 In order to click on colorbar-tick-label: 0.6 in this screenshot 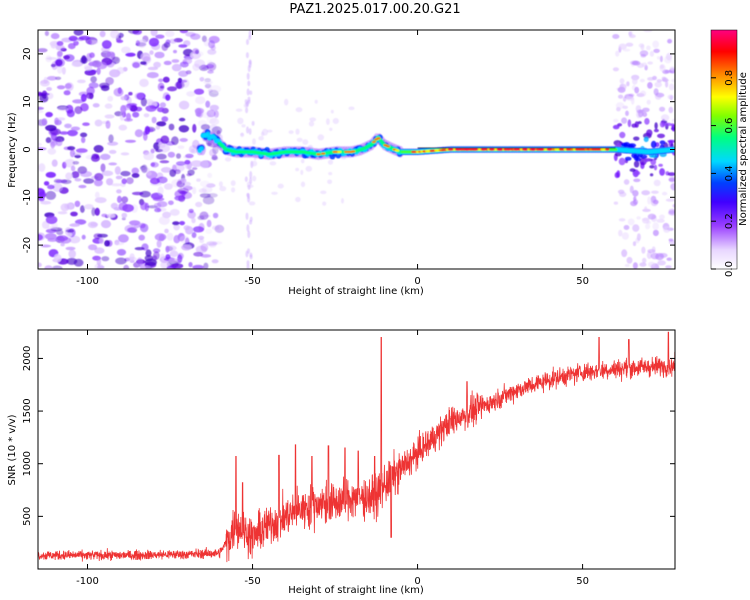, I will do `click(729, 126)`.